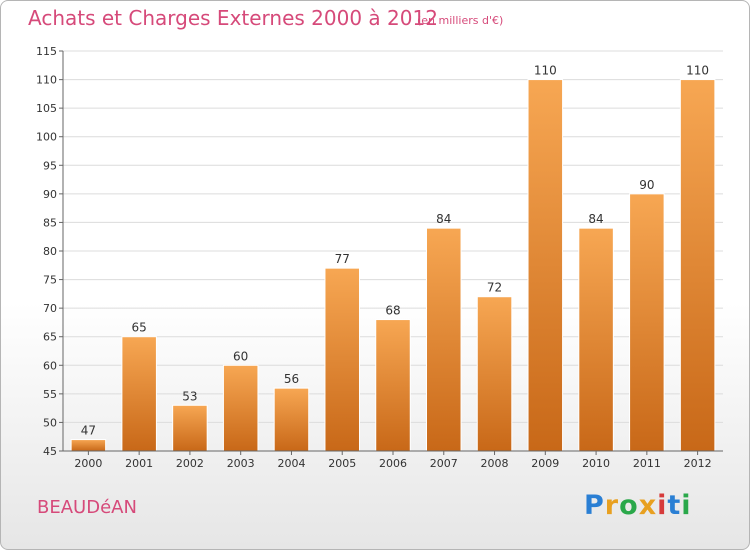 This screenshot has height=550, width=750. What do you see at coordinates (46, 51) in the screenshot?
I see `y-tick-label: 115` at bounding box center [46, 51].